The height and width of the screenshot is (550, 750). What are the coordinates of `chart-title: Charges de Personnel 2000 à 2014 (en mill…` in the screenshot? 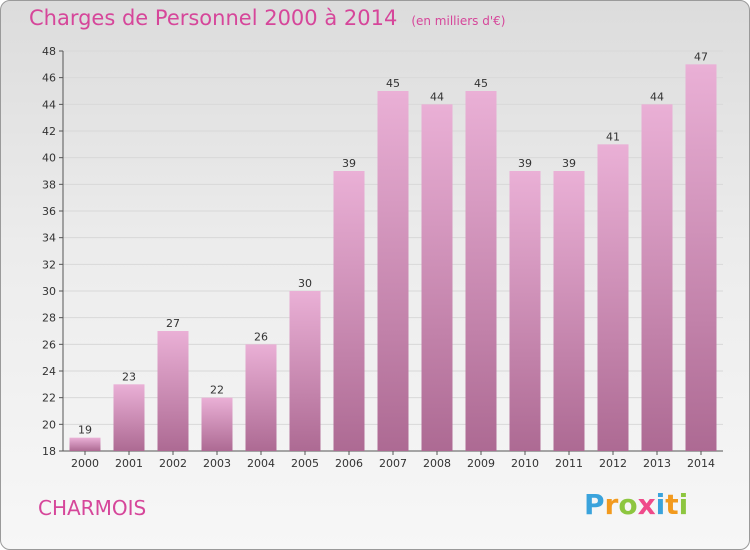 It's located at (267, 18).